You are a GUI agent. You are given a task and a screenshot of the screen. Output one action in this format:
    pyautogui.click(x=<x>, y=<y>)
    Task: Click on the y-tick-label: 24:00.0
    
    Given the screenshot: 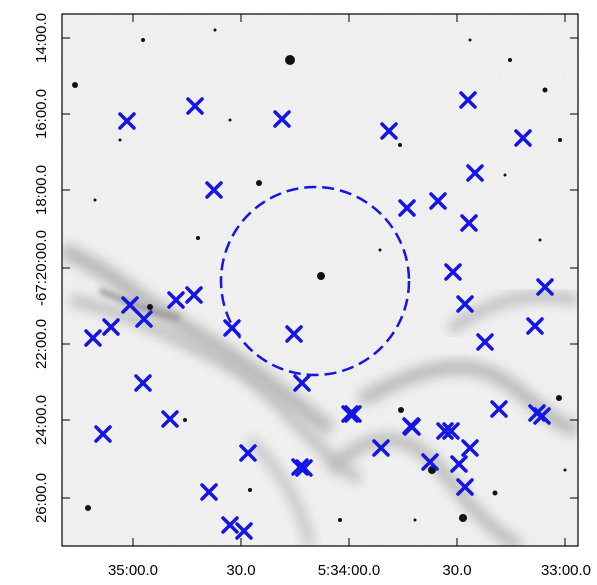 What is the action you would take?
    pyautogui.click(x=41, y=420)
    